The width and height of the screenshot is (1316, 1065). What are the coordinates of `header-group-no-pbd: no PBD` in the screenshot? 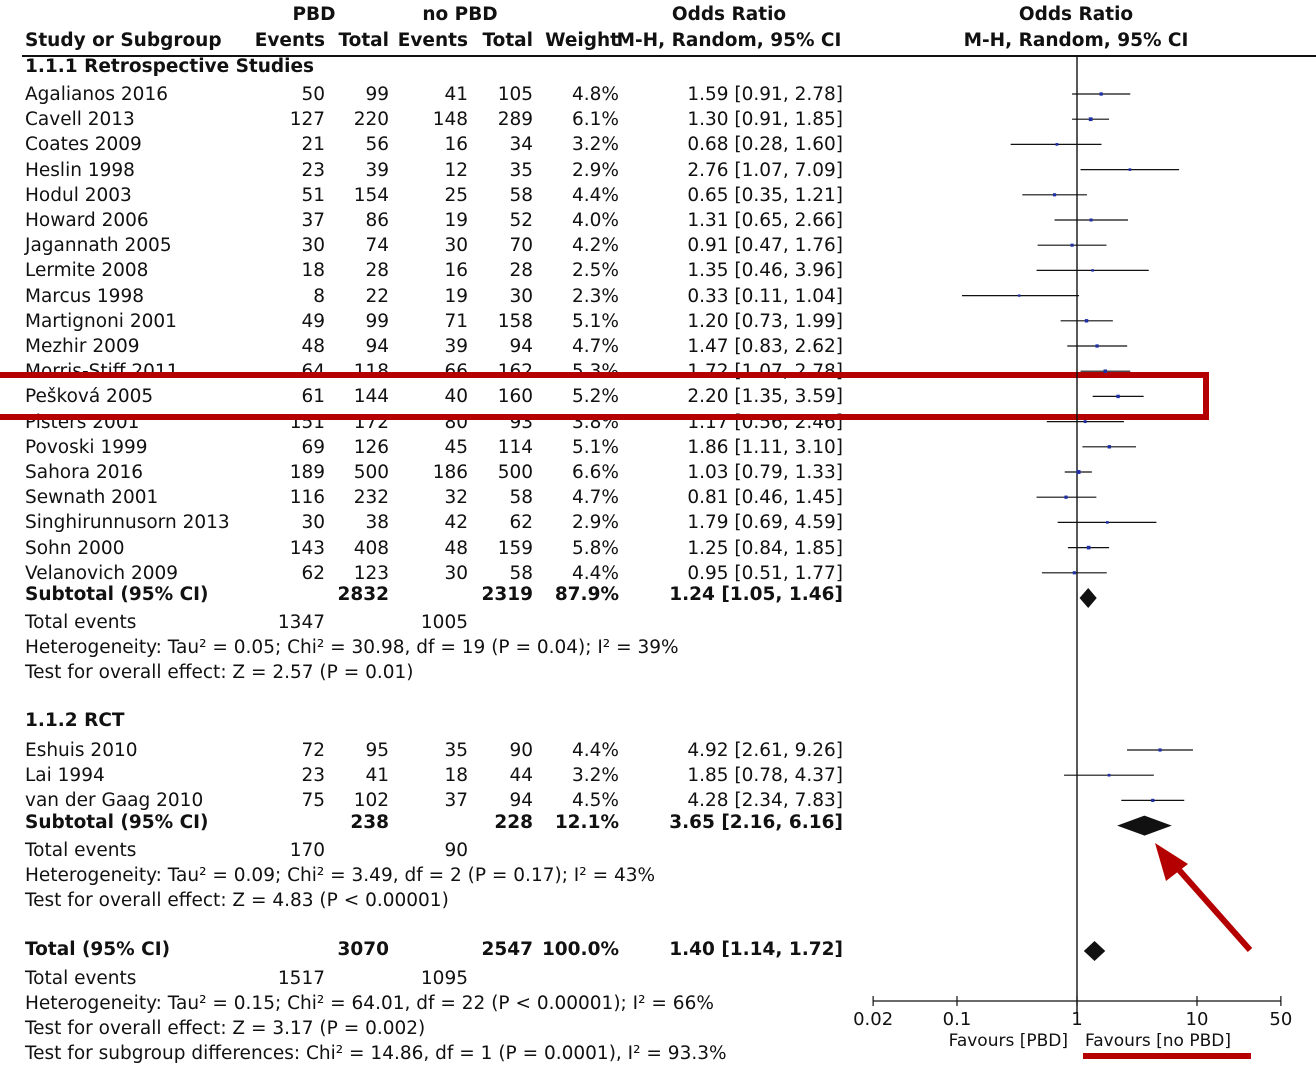 It's located at (460, 14).